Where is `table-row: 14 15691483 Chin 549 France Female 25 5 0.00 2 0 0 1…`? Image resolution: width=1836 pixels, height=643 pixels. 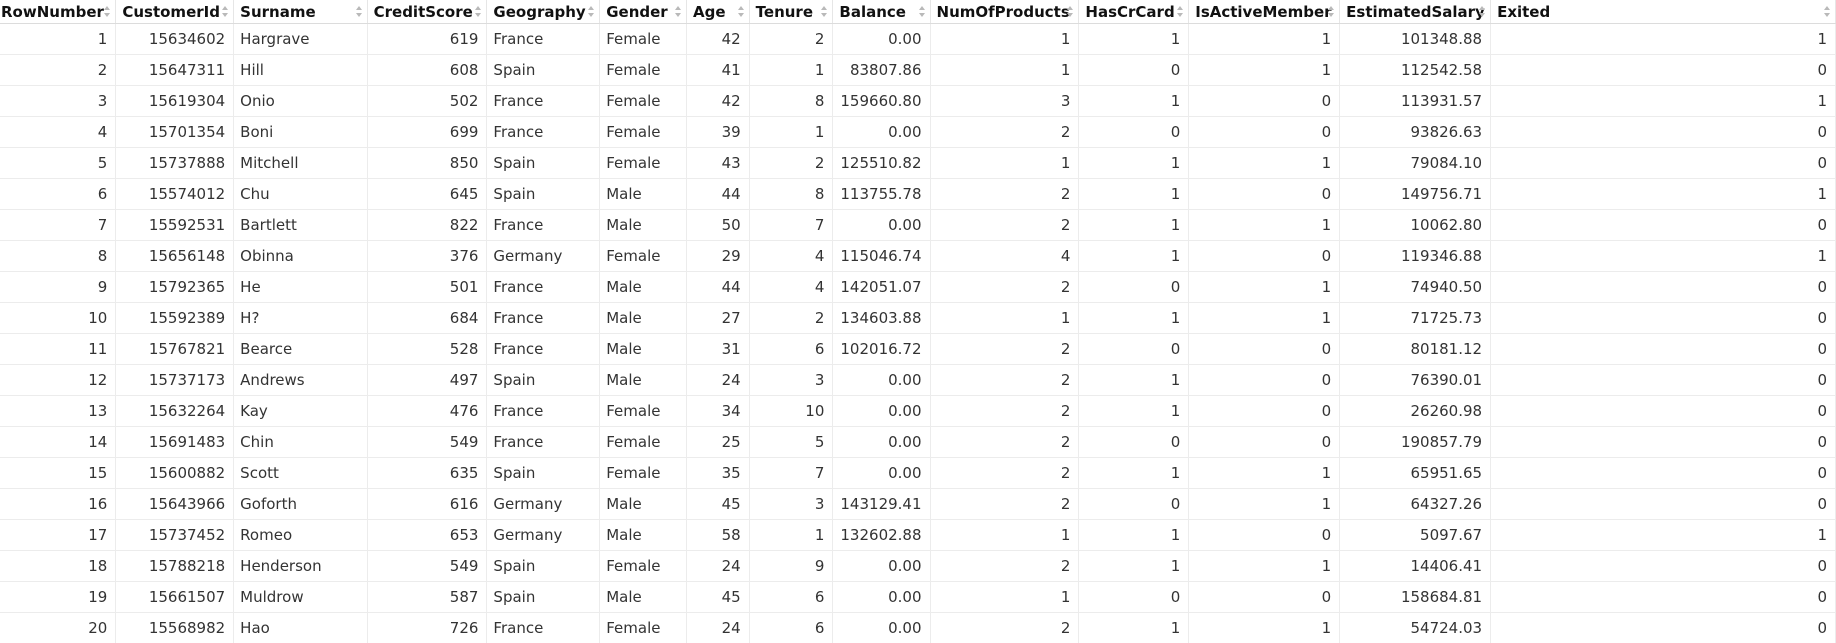 table-row: 14 15691483 Chin 549 France Female 25 5 0.00 2 0 0 1… is located at coordinates (918, 442).